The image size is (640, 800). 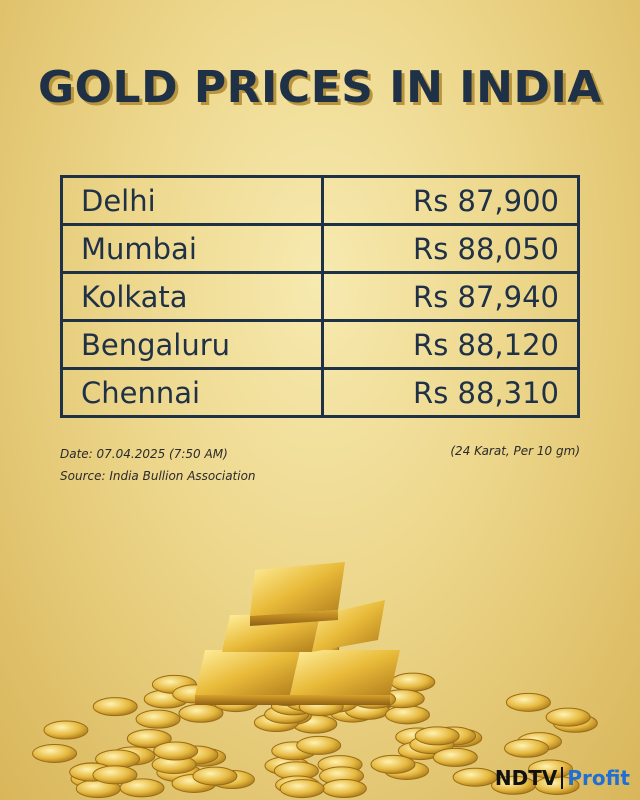 What do you see at coordinates (158, 476) in the screenshot?
I see `source-note: Source: India Bullion Association` at bounding box center [158, 476].